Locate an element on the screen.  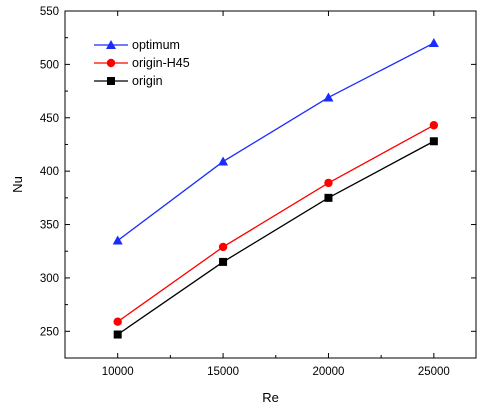
y-tick-label: 550 is located at coordinates (49, 12).